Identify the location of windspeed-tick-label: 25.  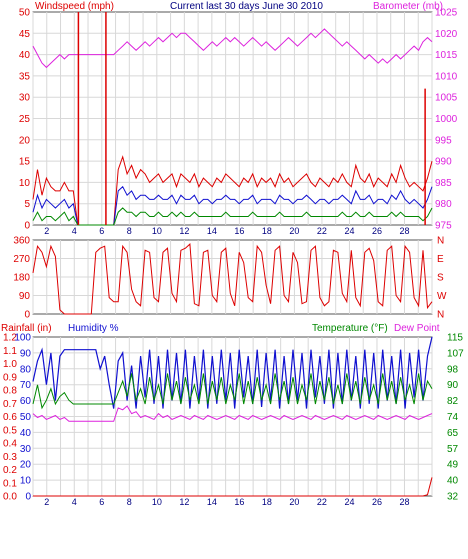
(25, 119).